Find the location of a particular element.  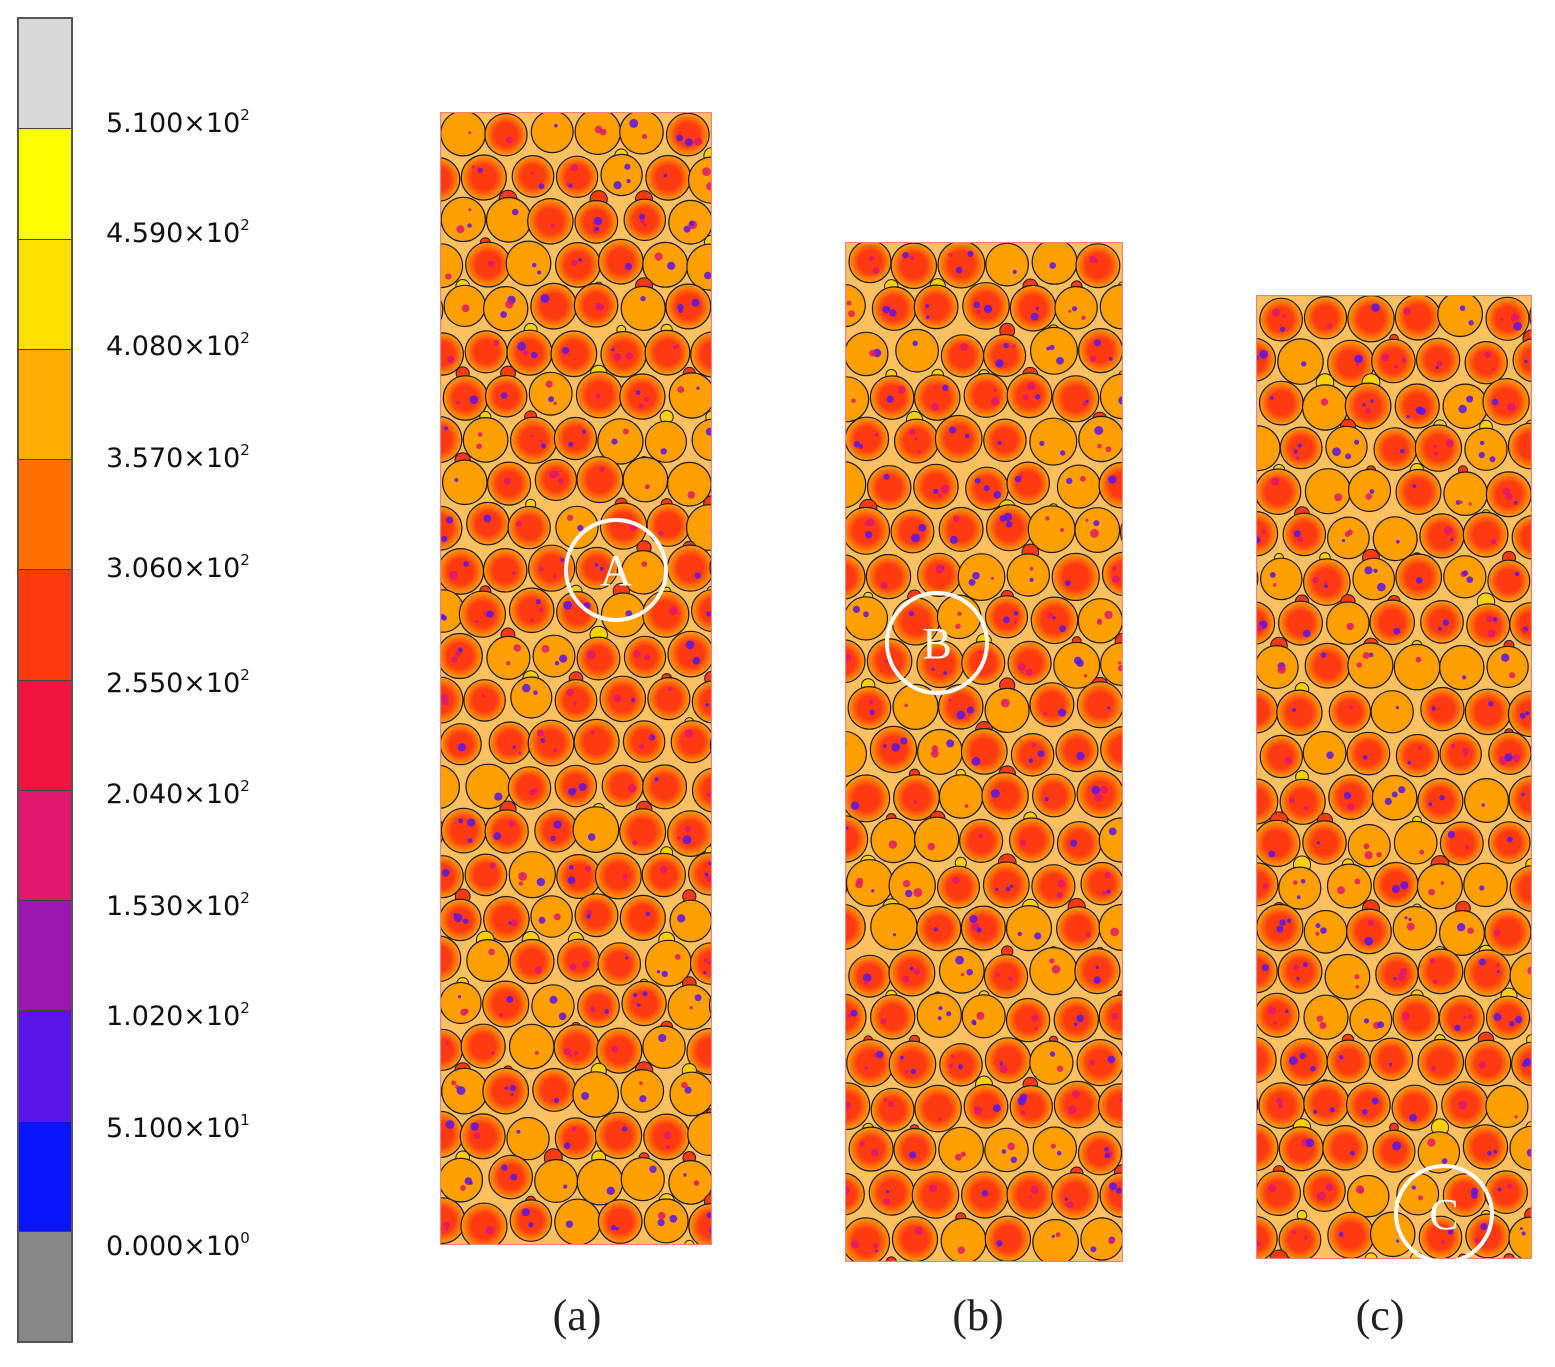

tick-mantissa: 4.080 is located at coordinates (145, 346).